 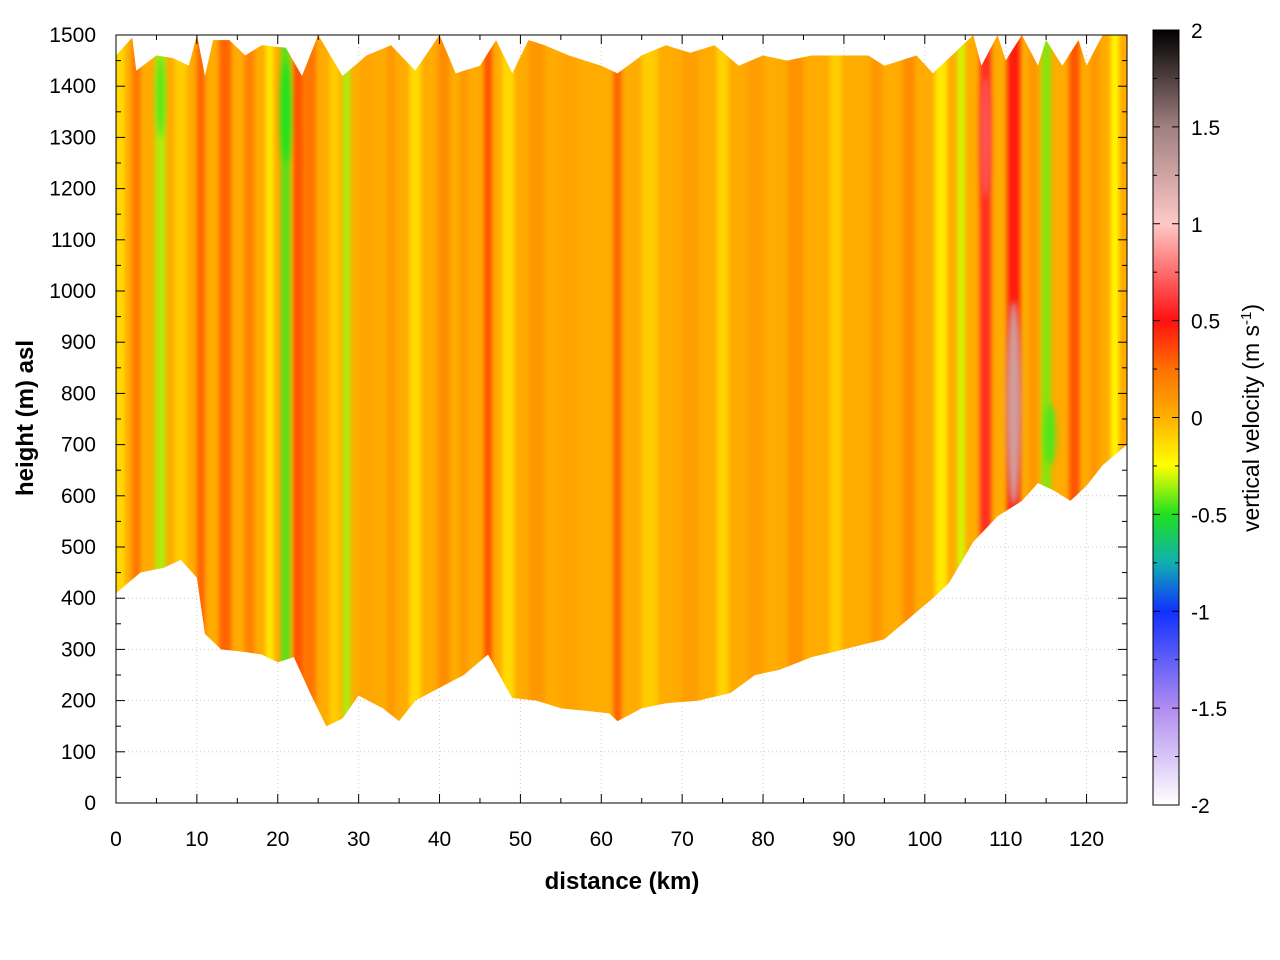 What do you see at coordinates (1209, 515) in the screenshot?
I see `colorbar-tick-label: -0.5` at bounding box center [1209, 515].